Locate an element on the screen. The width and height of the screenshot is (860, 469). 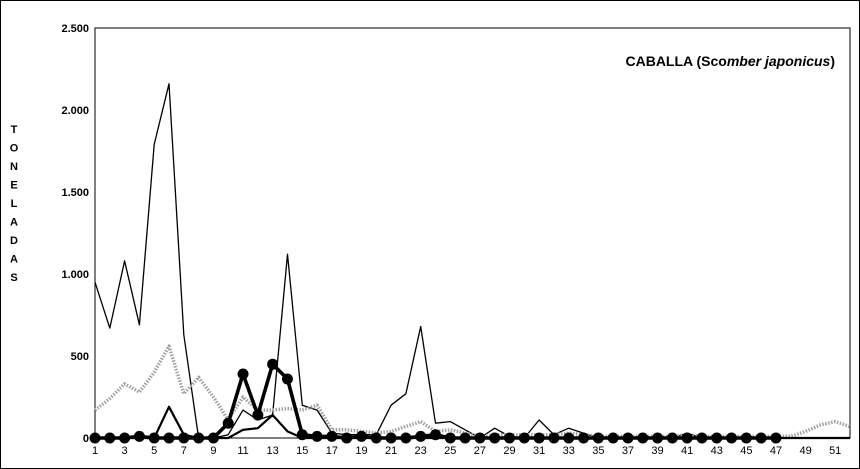
x-tick-label: 23 is located at coordinates (421, 451).